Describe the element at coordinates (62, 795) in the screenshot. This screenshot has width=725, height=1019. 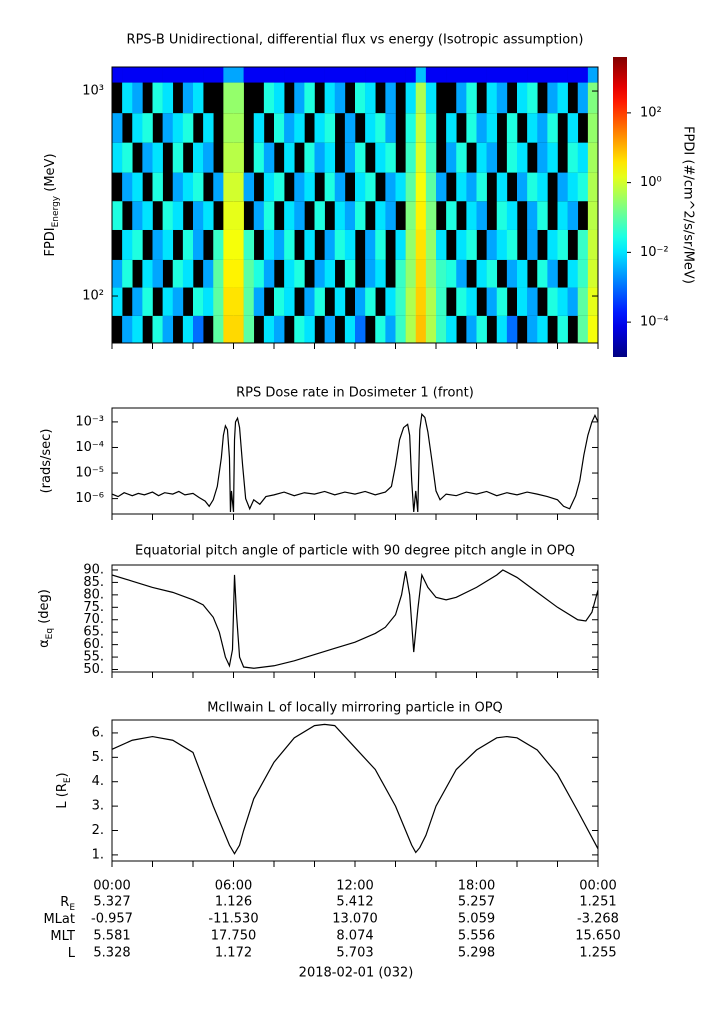
I see `y-axis-label-part: L (R` at that location.